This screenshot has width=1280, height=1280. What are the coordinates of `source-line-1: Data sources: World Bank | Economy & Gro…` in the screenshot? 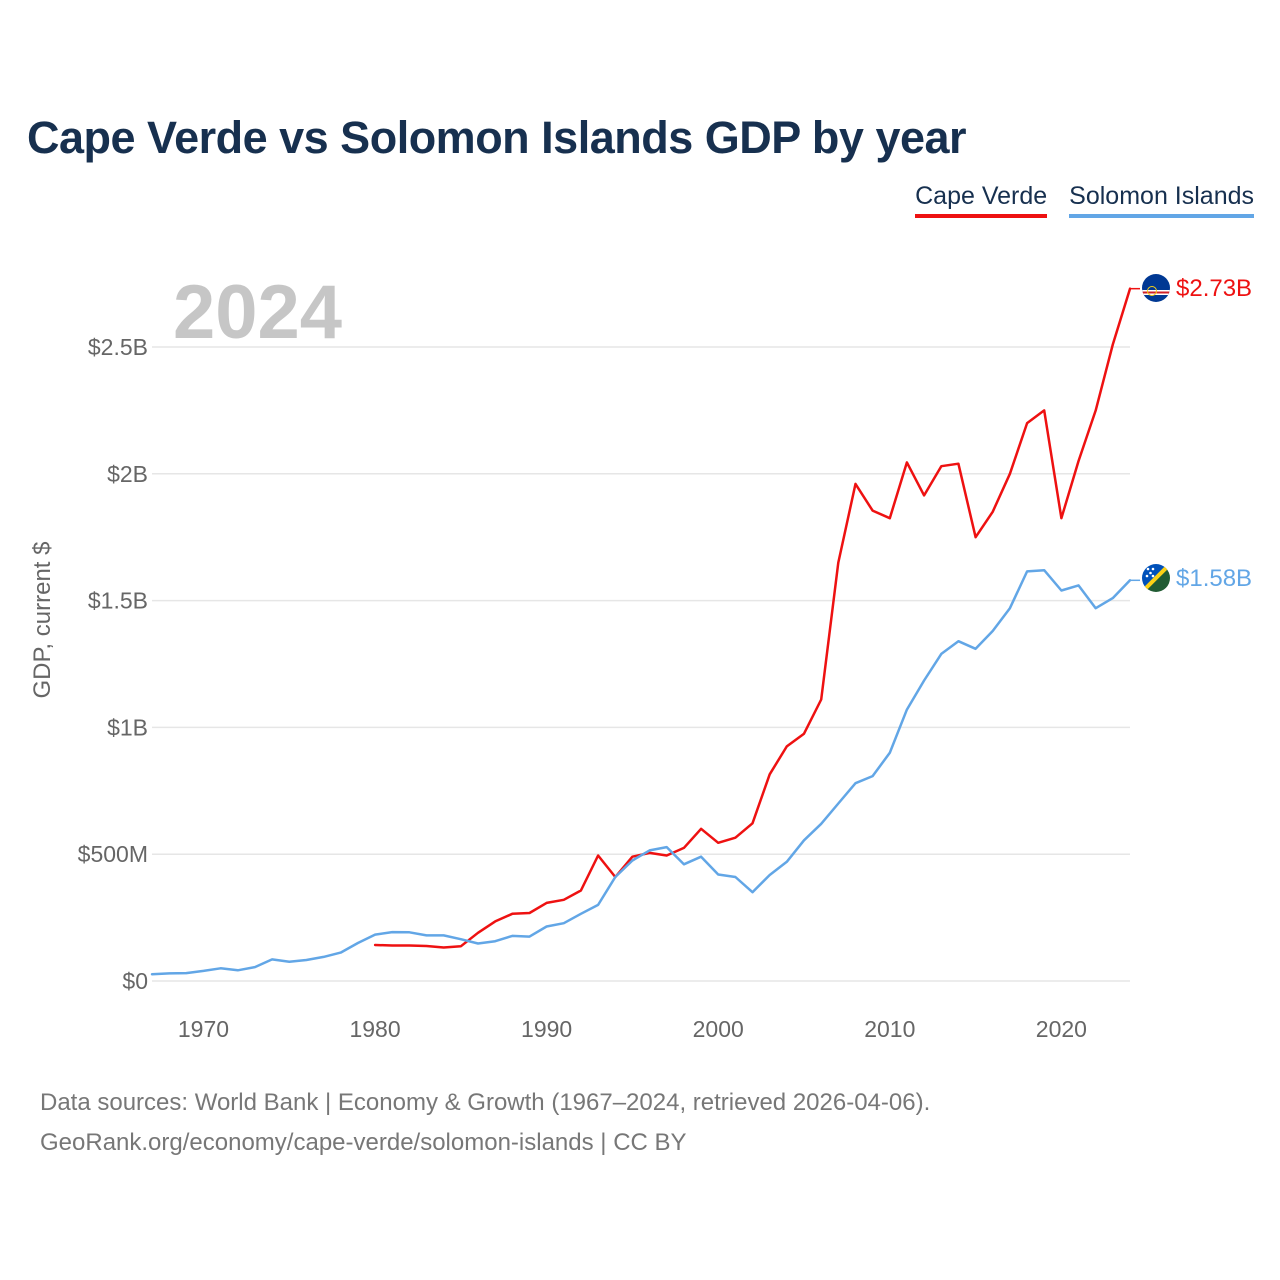 It's located at (485, 1102).